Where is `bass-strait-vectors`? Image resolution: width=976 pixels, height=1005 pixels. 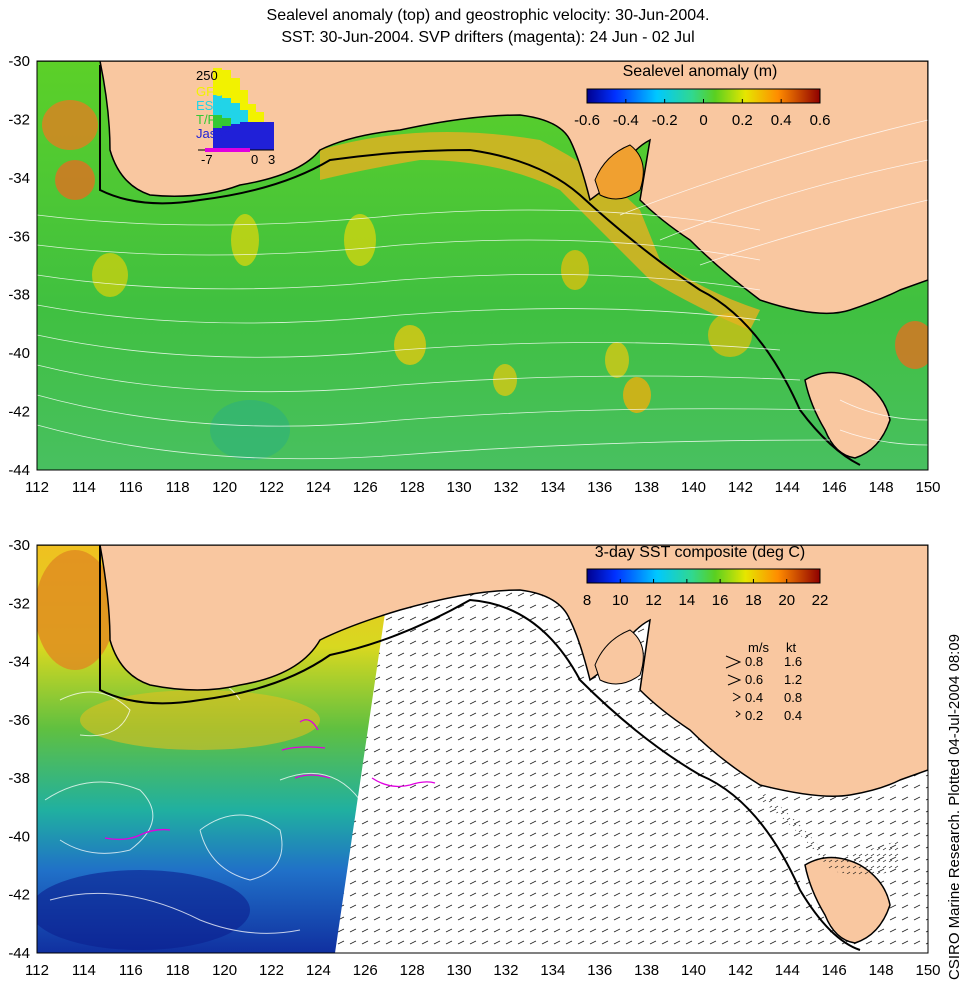
bass-strait-vectors is located at coordinates (830, 832).